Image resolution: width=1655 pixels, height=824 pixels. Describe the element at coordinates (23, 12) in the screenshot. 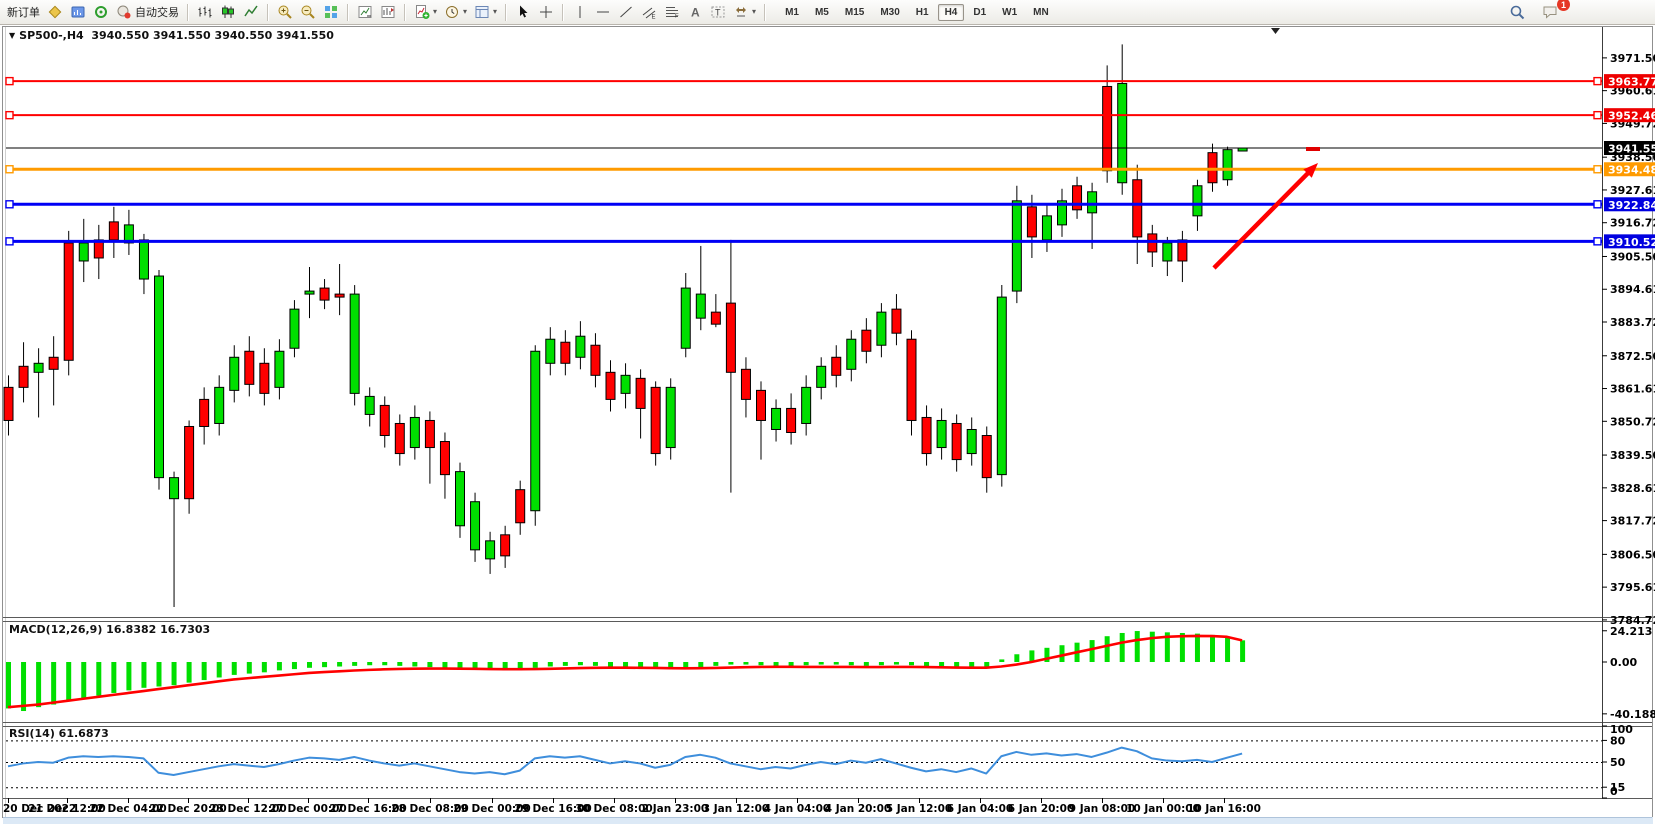

I see `new-order-button: 新订单` at that location.